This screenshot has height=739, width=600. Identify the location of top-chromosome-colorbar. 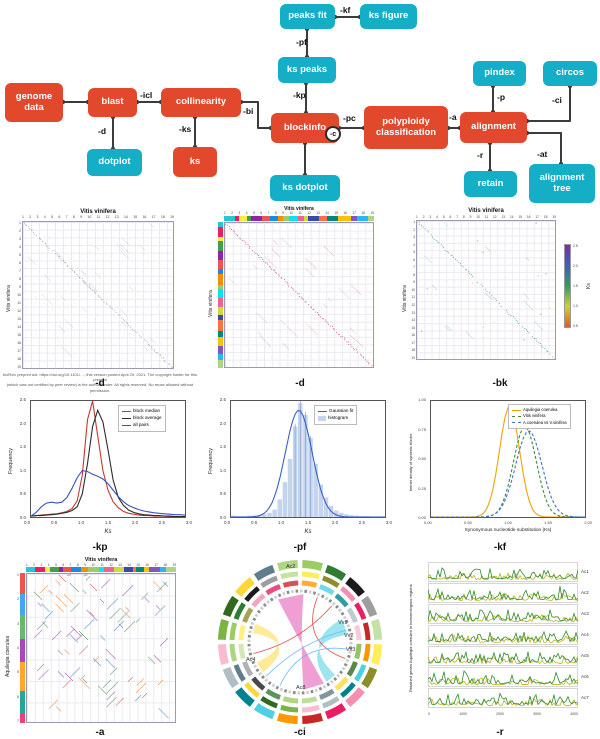
(101, 569).